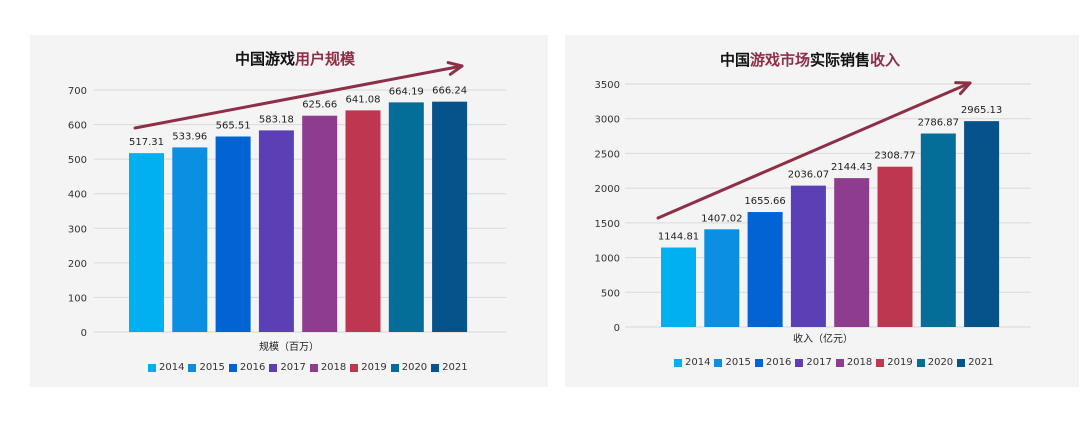 This screenshot has width=1080, height=427. I want to click on user-scale-bar-2017, so click(276, 231).